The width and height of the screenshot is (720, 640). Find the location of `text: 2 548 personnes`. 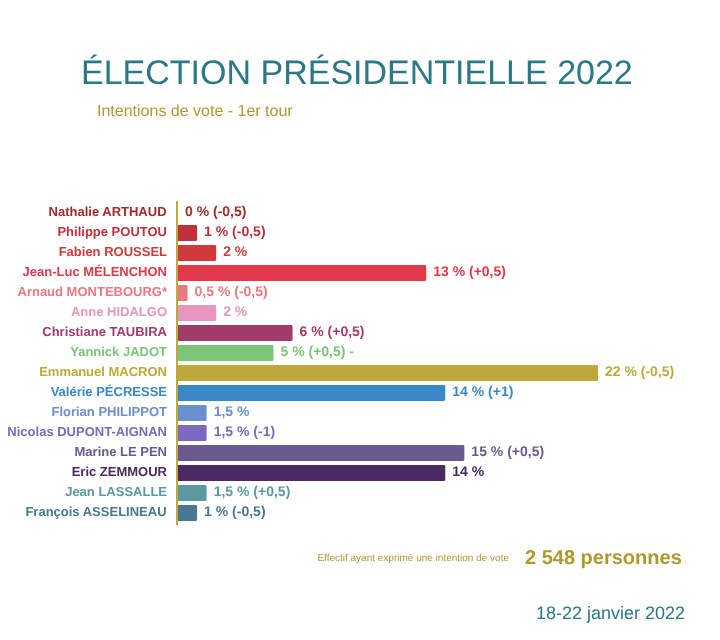

text: 2 548 personnes is located at coordinates (604, 559).